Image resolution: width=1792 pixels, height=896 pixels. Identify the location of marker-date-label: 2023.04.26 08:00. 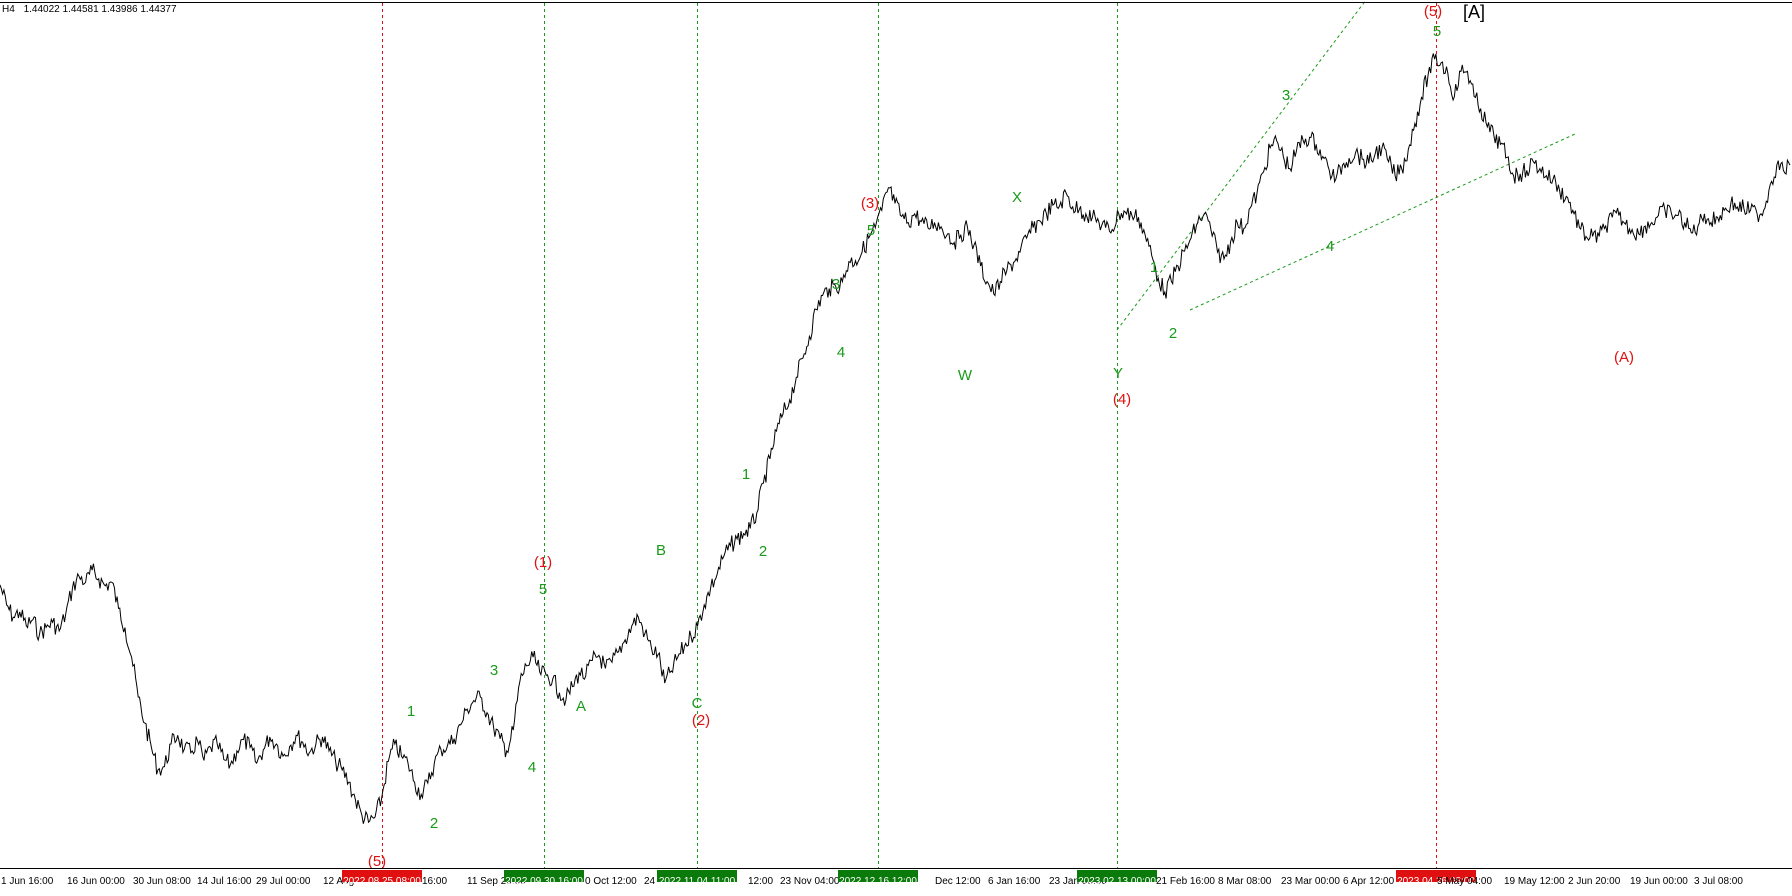
(1436, 881).